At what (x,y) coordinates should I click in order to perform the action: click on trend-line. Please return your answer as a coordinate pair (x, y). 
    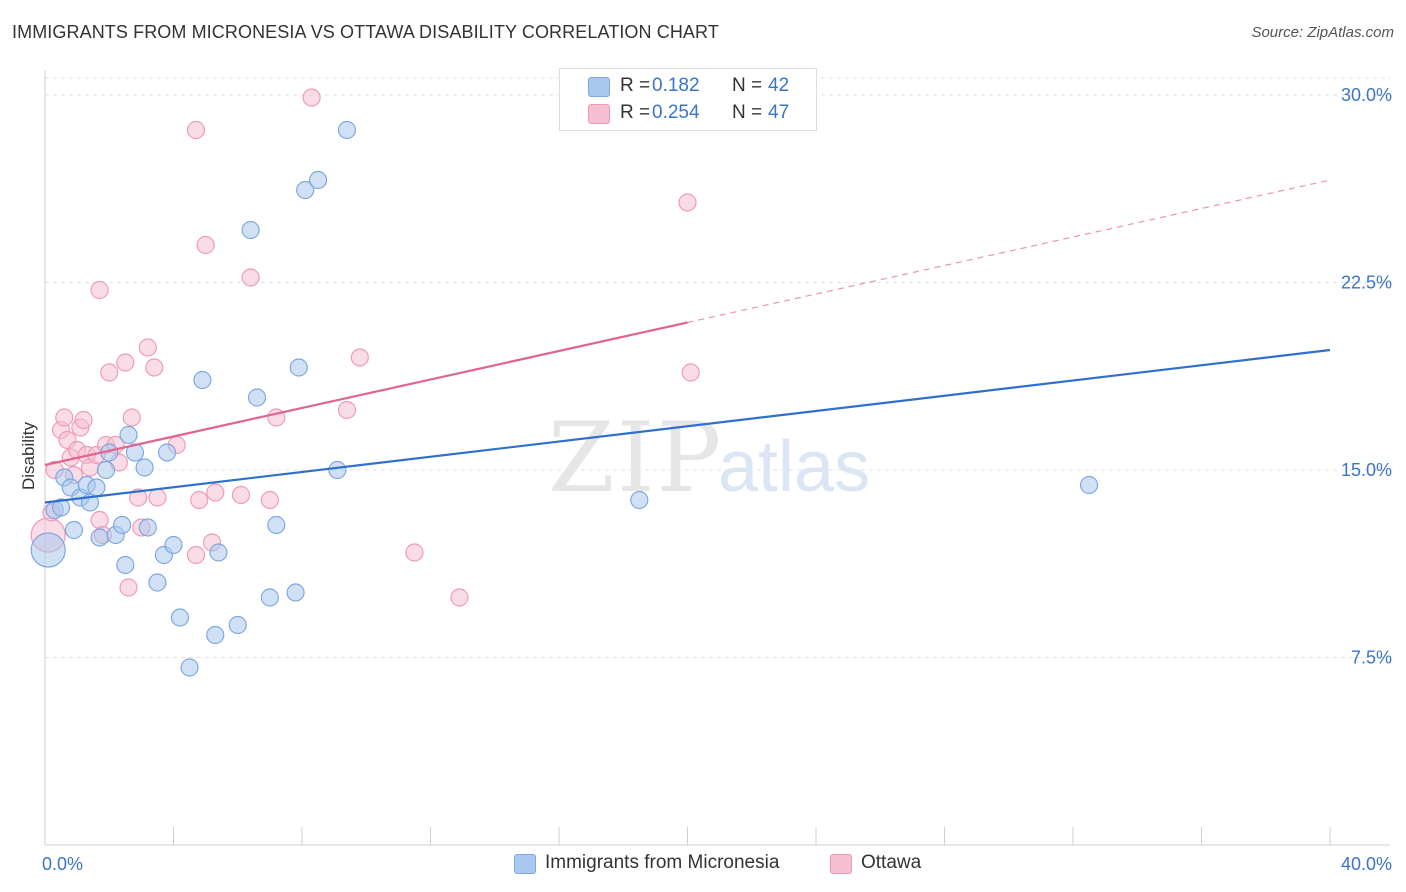
    Looking at the image, I should click on (366, 394).